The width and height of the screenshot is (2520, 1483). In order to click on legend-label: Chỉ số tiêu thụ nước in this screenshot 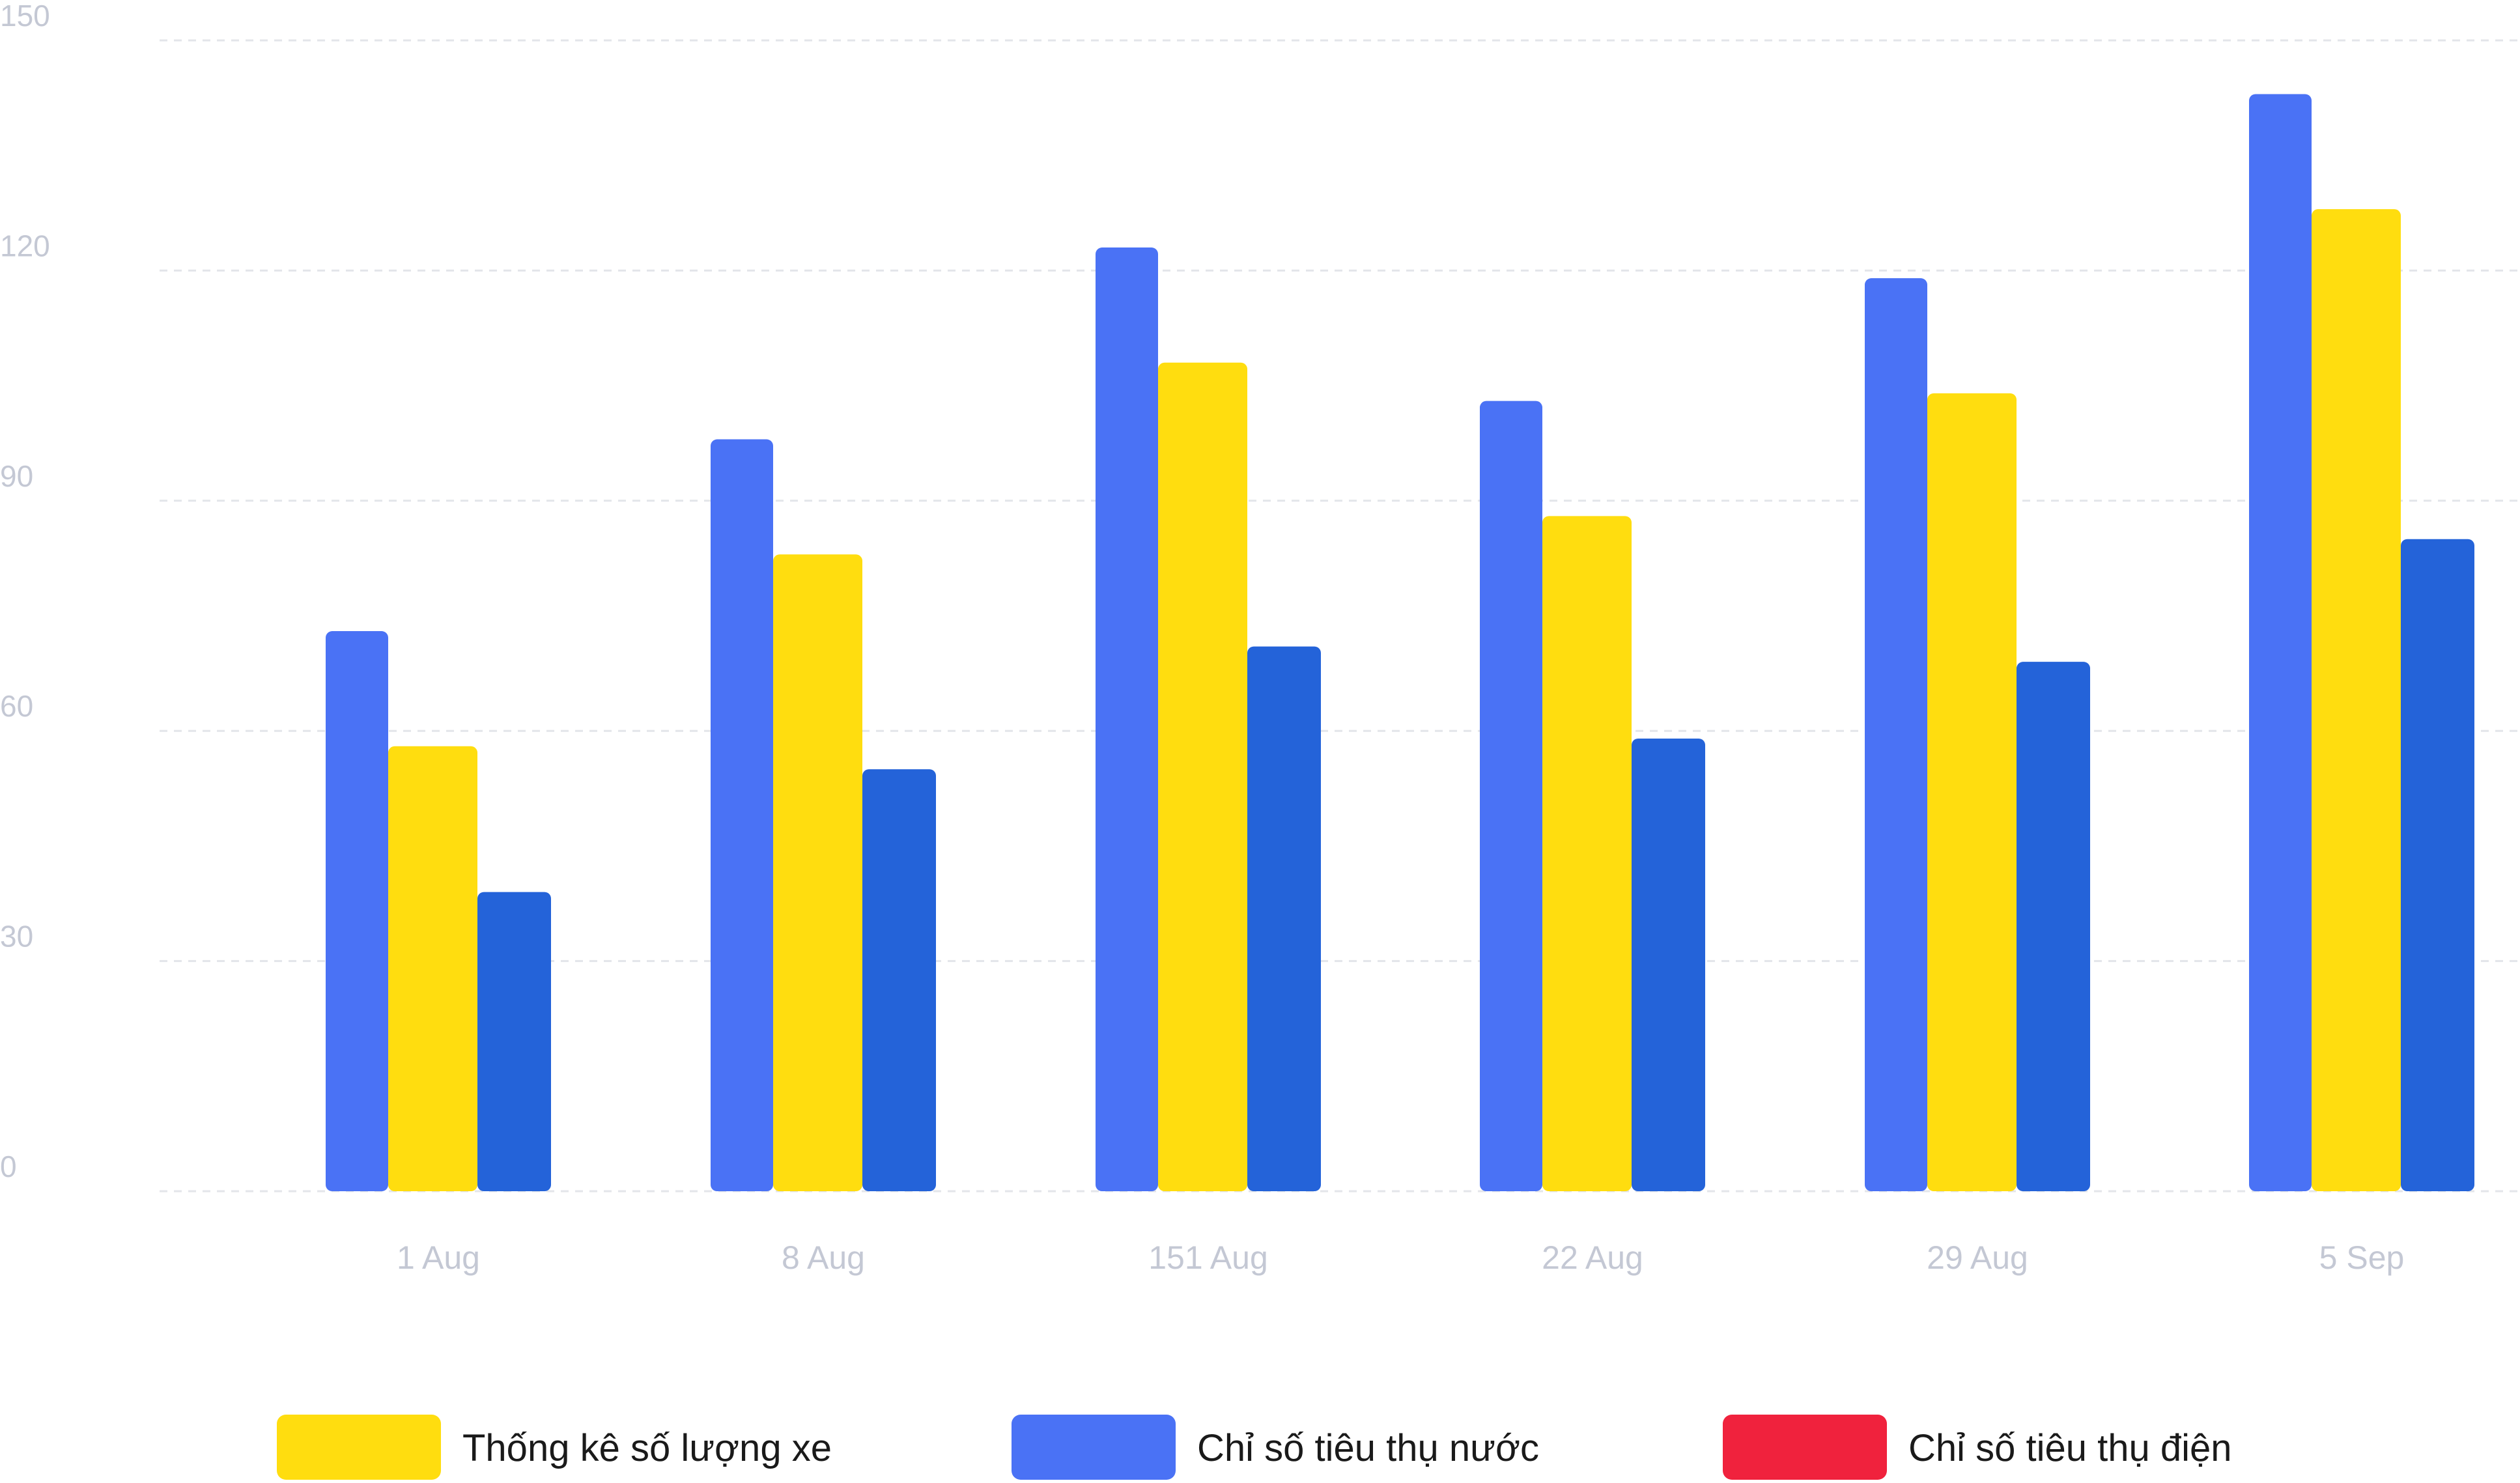, I will do `click(1368, 1448)`.